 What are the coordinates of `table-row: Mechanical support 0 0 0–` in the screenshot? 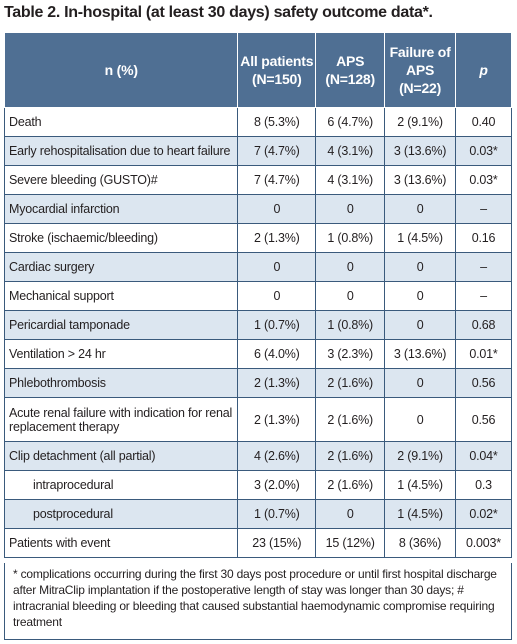 It's located at (257, 296).